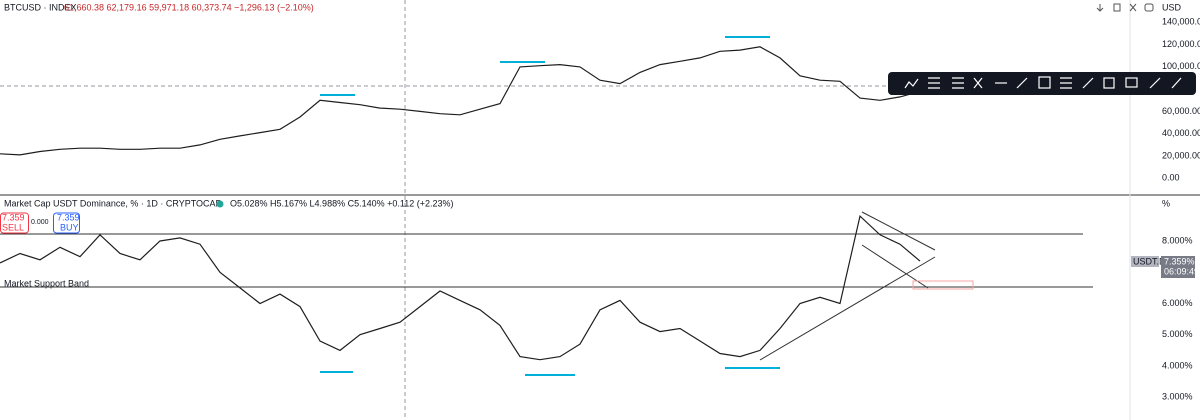 The width and height of the screenshot is (1200, 420). I want to click on status-dot, so click(220, 204).